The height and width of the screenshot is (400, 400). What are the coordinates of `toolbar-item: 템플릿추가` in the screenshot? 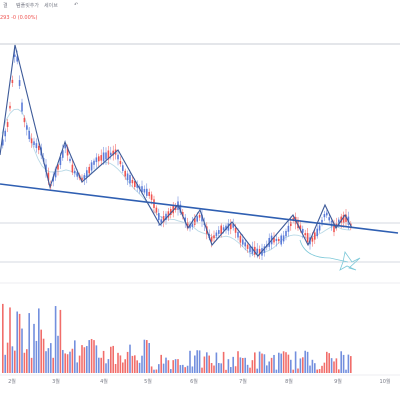 It's located at (28, 6).